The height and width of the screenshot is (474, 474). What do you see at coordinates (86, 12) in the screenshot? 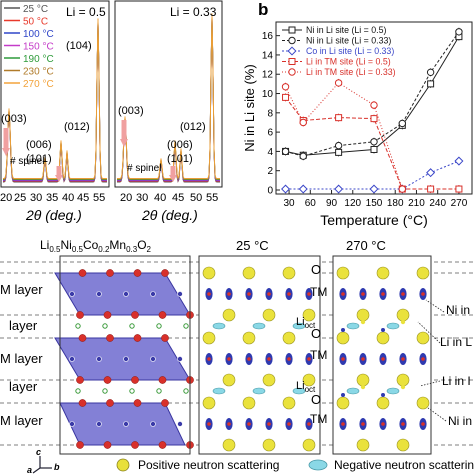
I see `li-label-left: Li = 0.5` at bounding box center [86, 12].